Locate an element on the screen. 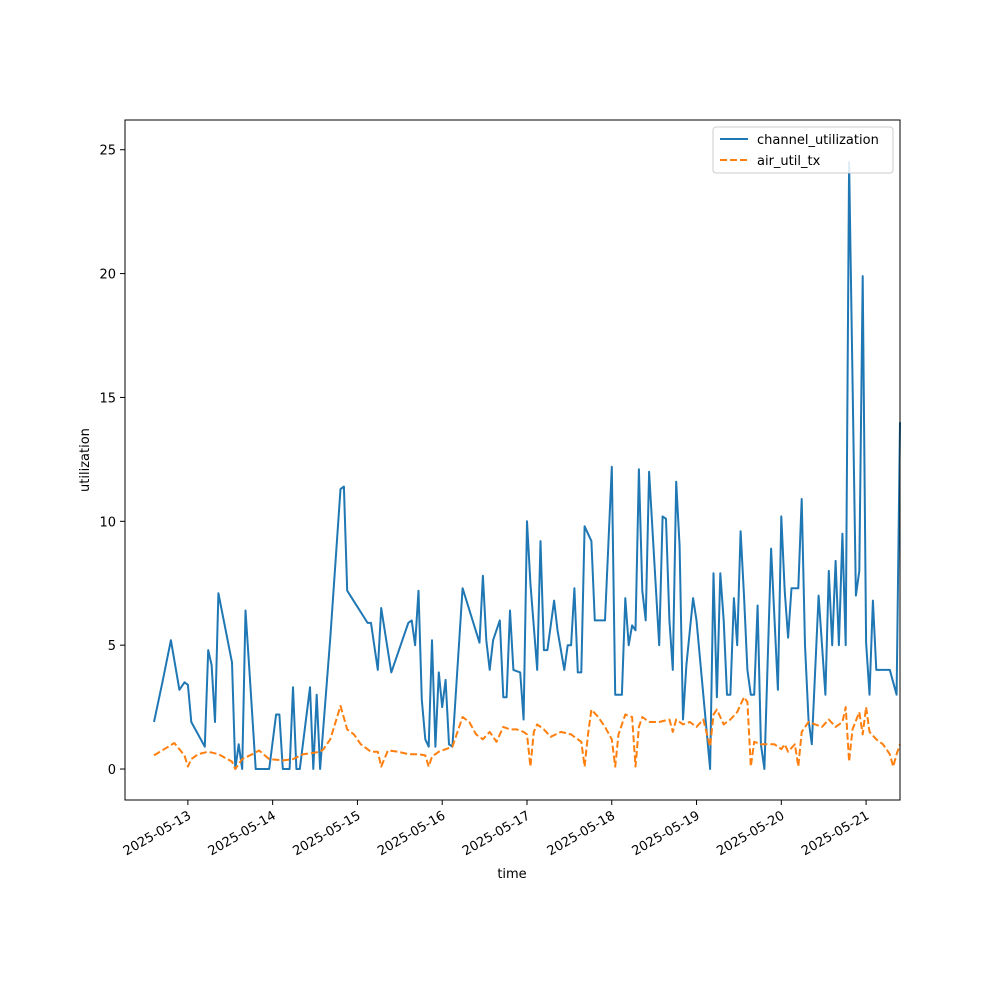  y-tick-label: 20 is located at coordinates (107, 275).